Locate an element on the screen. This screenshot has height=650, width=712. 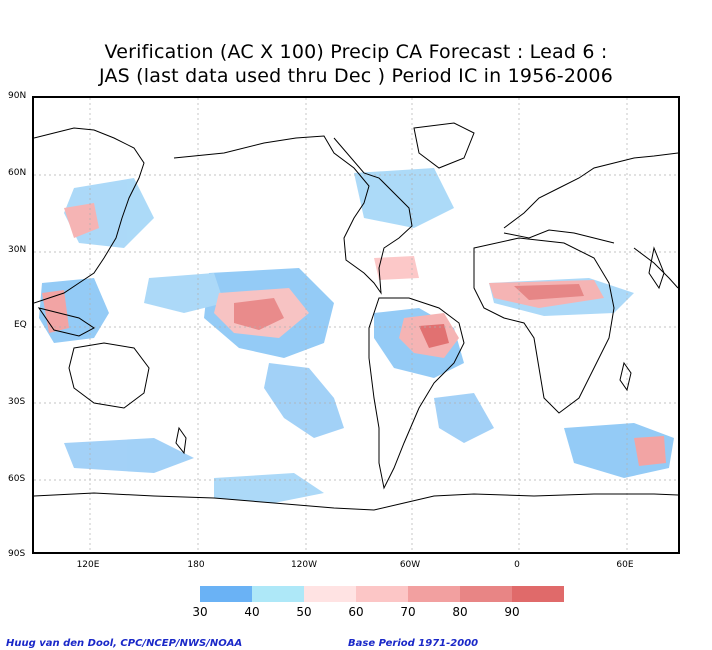
coast-new-zealand is located at coordinates (181, 440).